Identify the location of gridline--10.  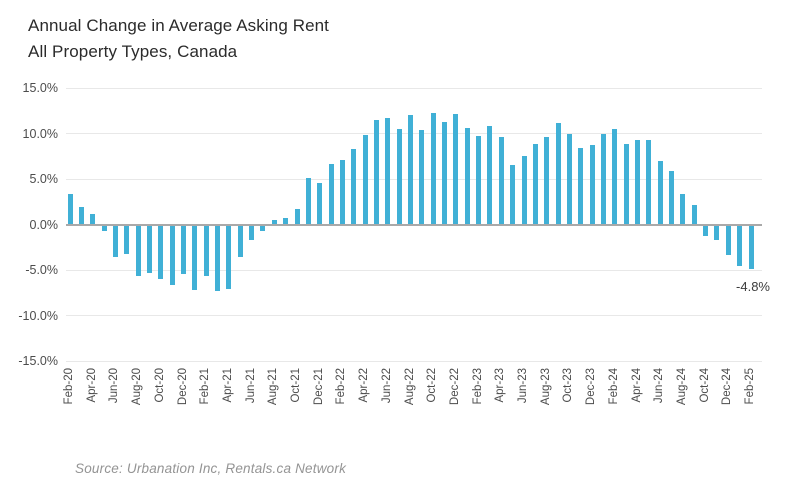
(414, 315).